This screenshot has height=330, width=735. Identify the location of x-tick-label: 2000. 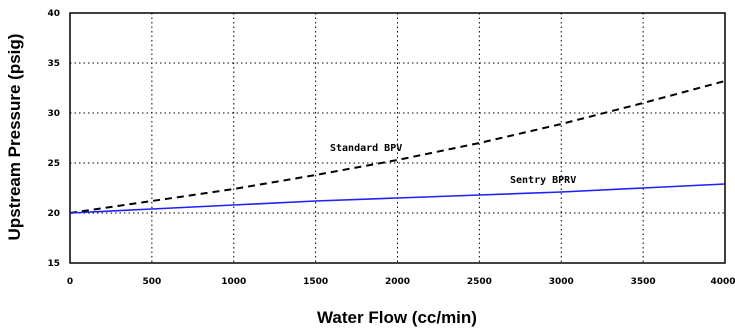
(397, 282).